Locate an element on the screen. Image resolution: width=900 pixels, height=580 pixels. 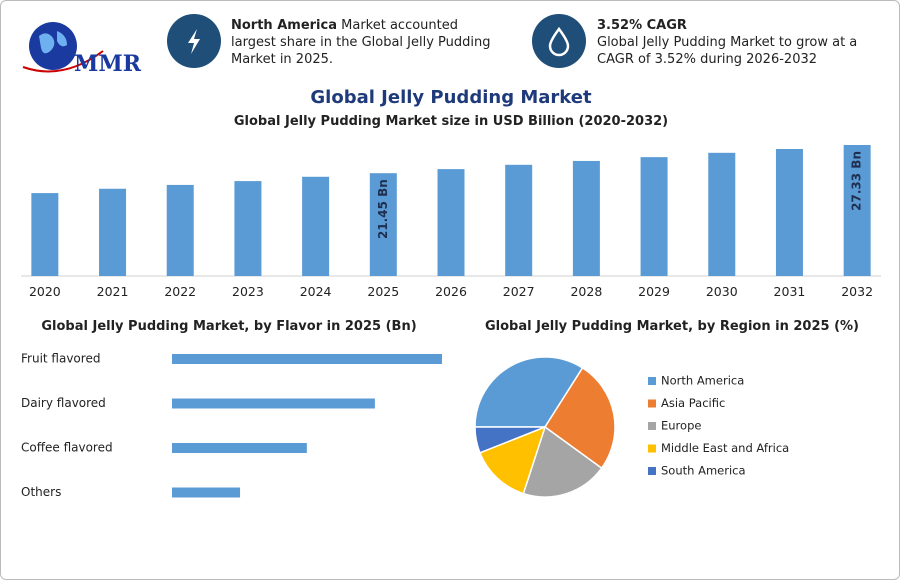
x-tick-label: 2022 is located at coordinates (180, 291).